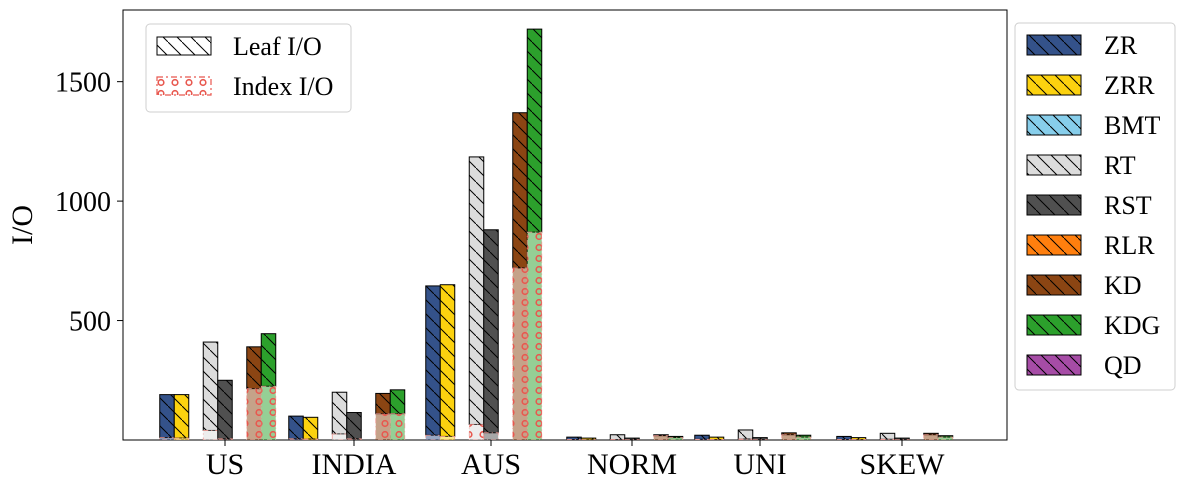  Describe the element at coordinates (354, 464) in the screenshot. I see `x-tick-label-india: INDIA` at that location.